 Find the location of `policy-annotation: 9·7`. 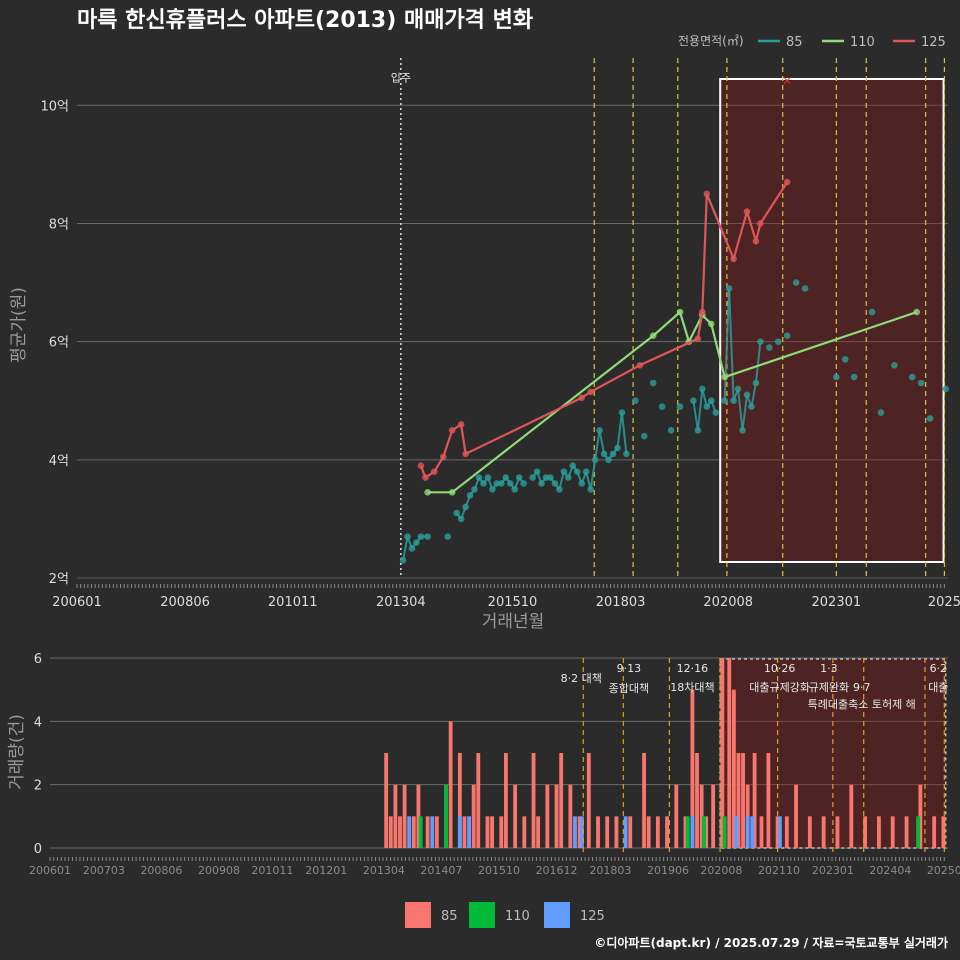

policy-annotation: 9·7 is located at coordinates (862, 687).